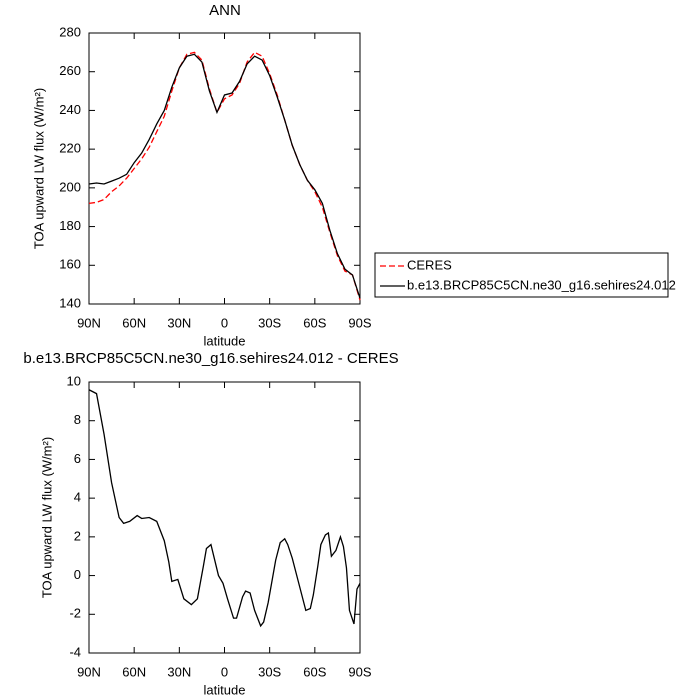  I want to click on legend-box, so click(521, 275).